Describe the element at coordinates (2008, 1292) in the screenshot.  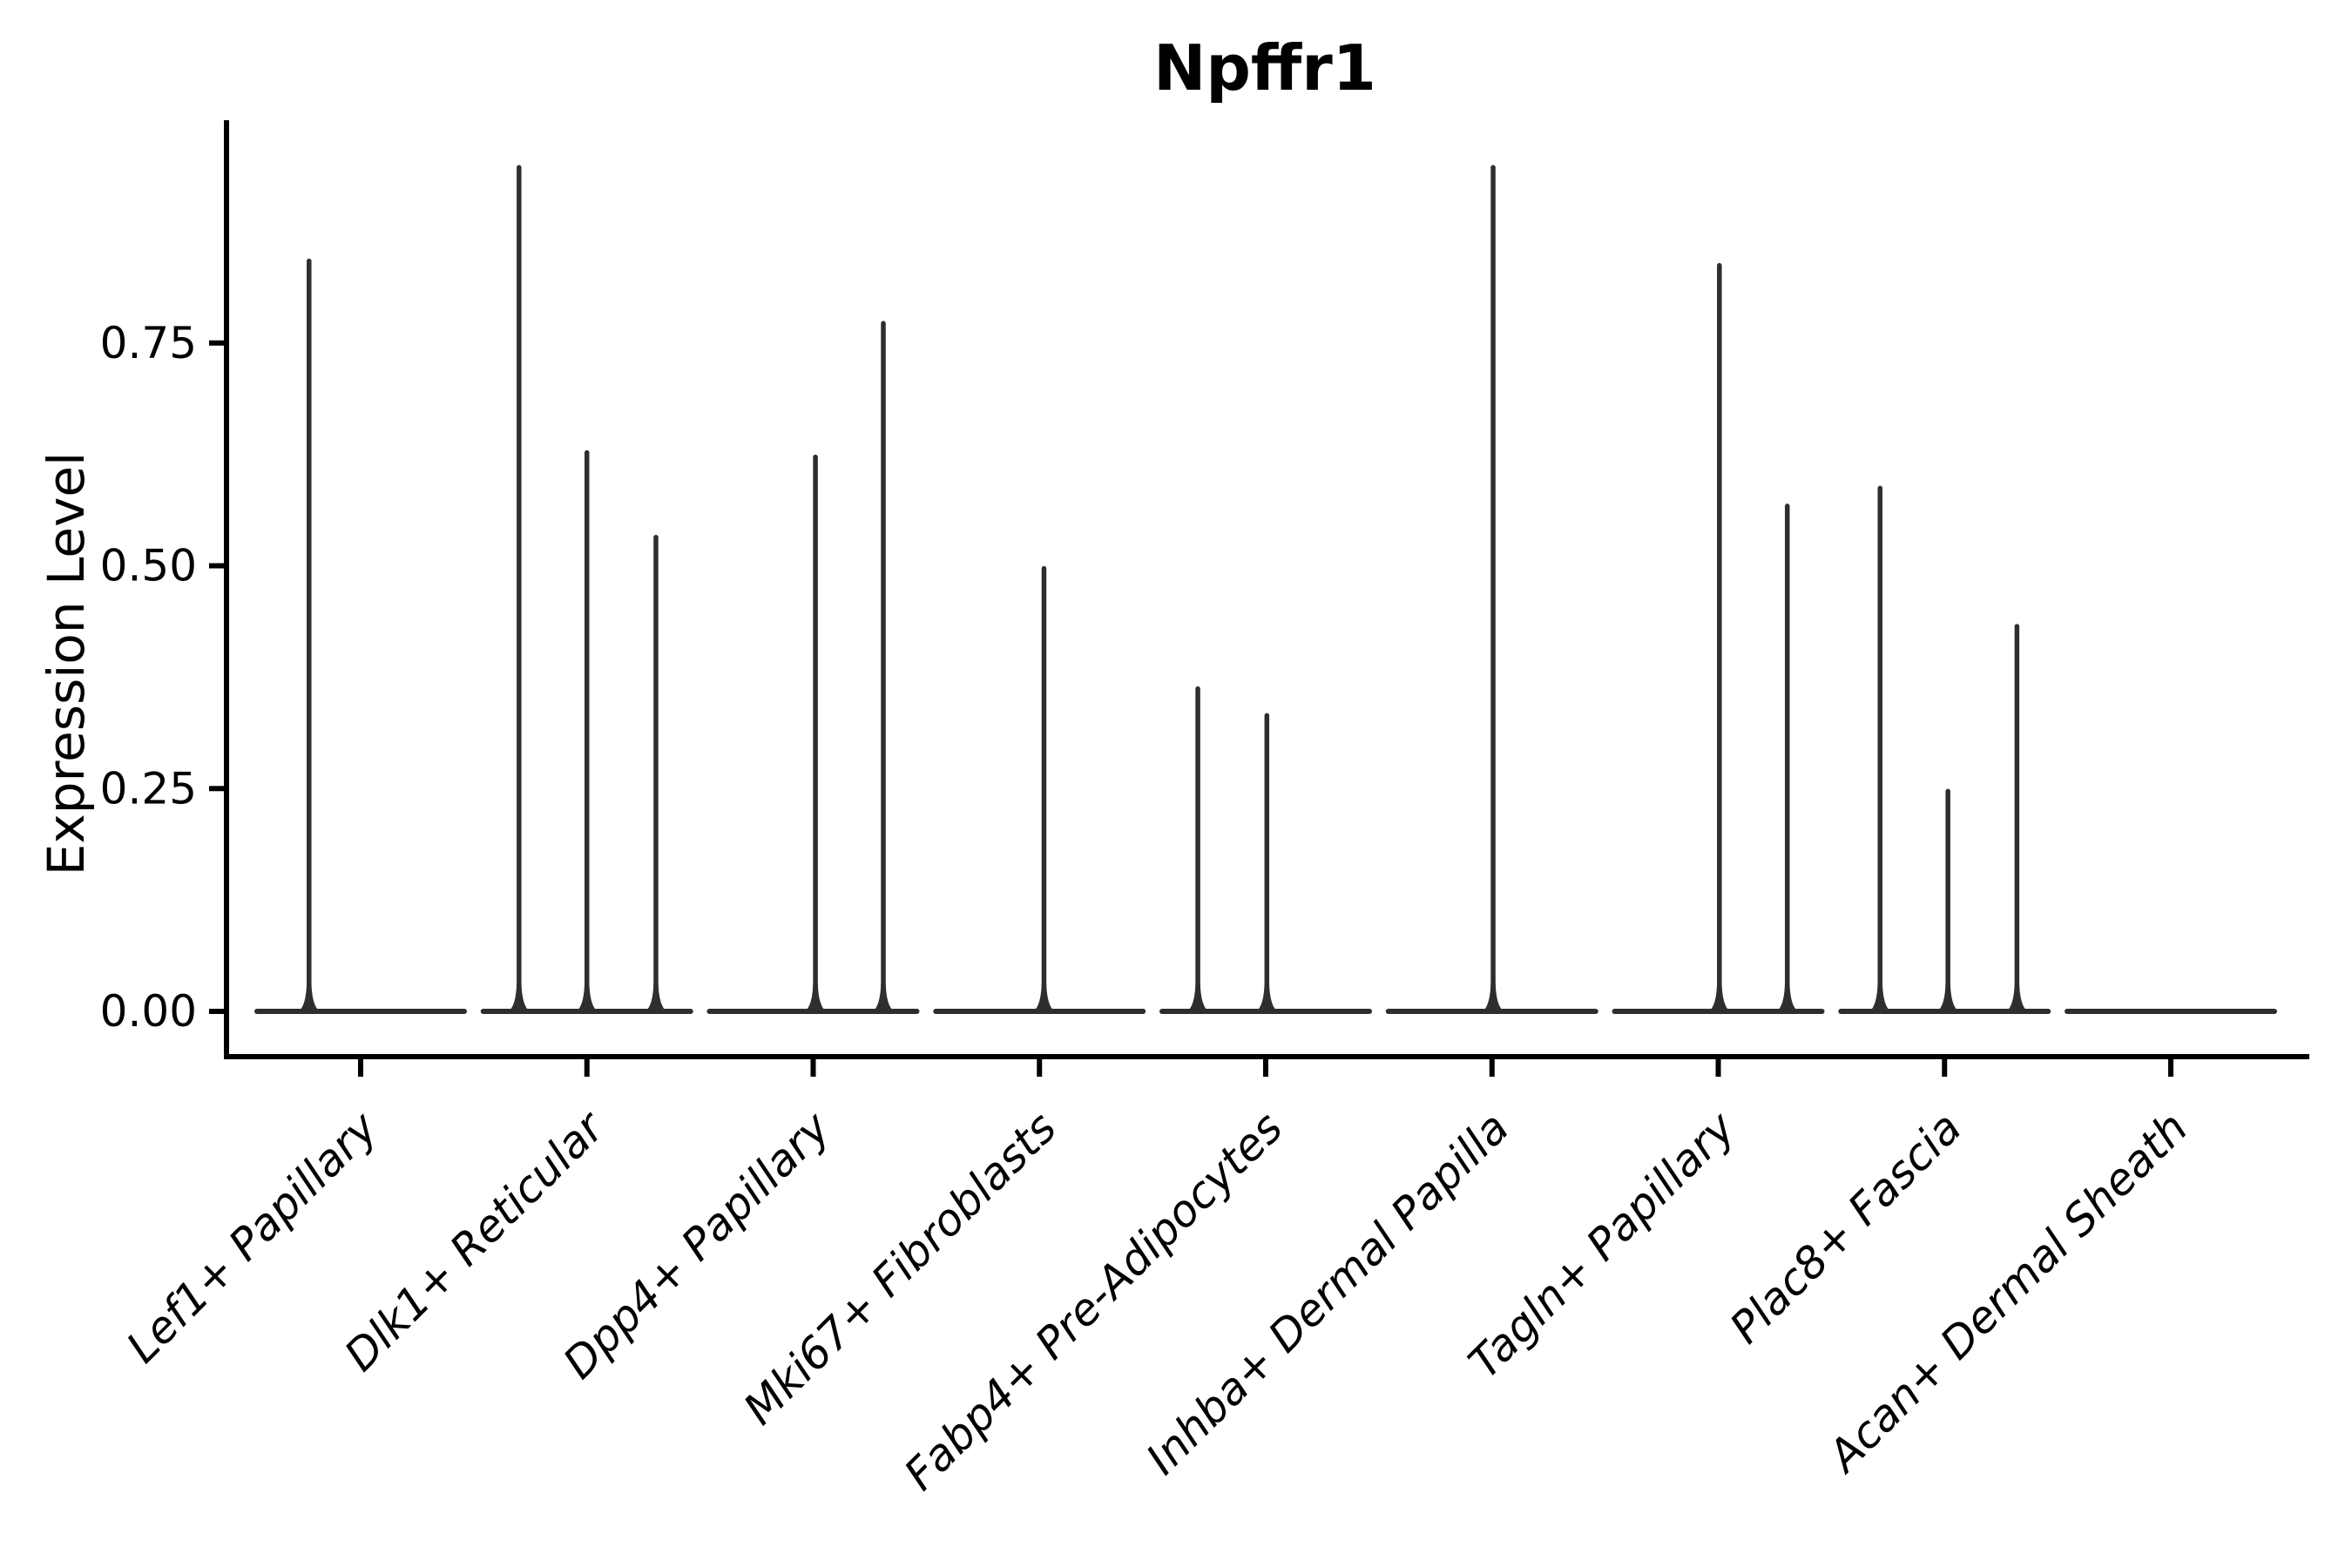
I see `x-tick-label: Acan+ Dermal Sheath` at that location.